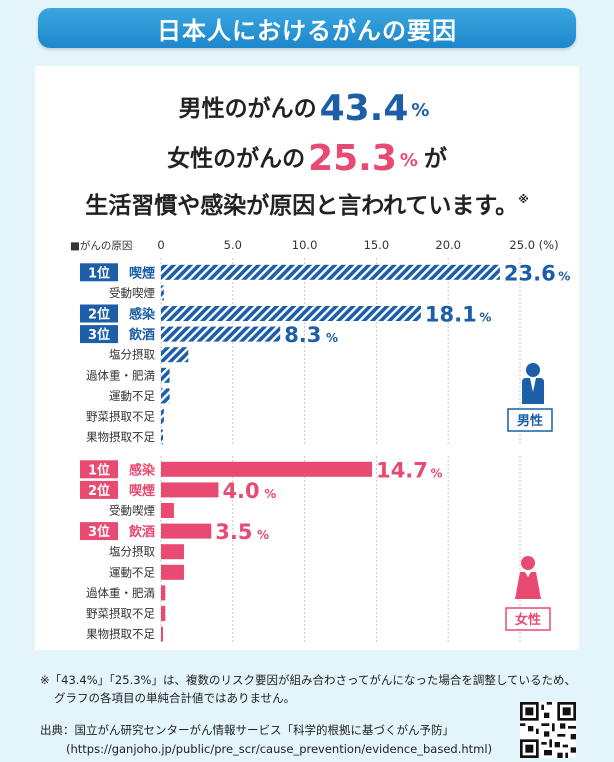 This screenshot has width=614, height=762. Describe the element at coordinates (132, 572) in the screenshot. I see `female-category-label-5: 運動不足` at that location.